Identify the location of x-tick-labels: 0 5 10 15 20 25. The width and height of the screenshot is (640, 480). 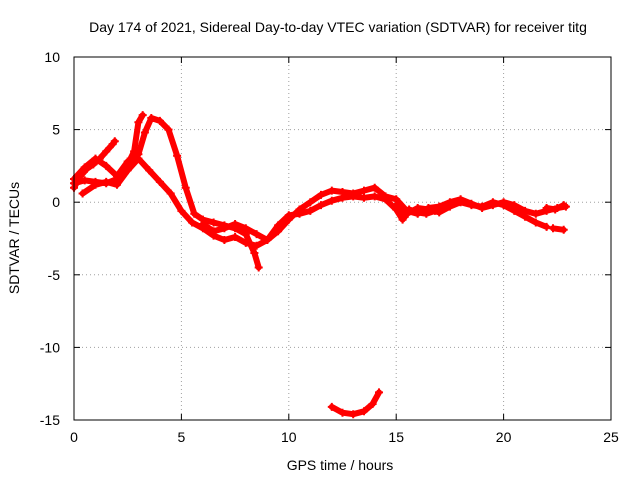
(344, 437).